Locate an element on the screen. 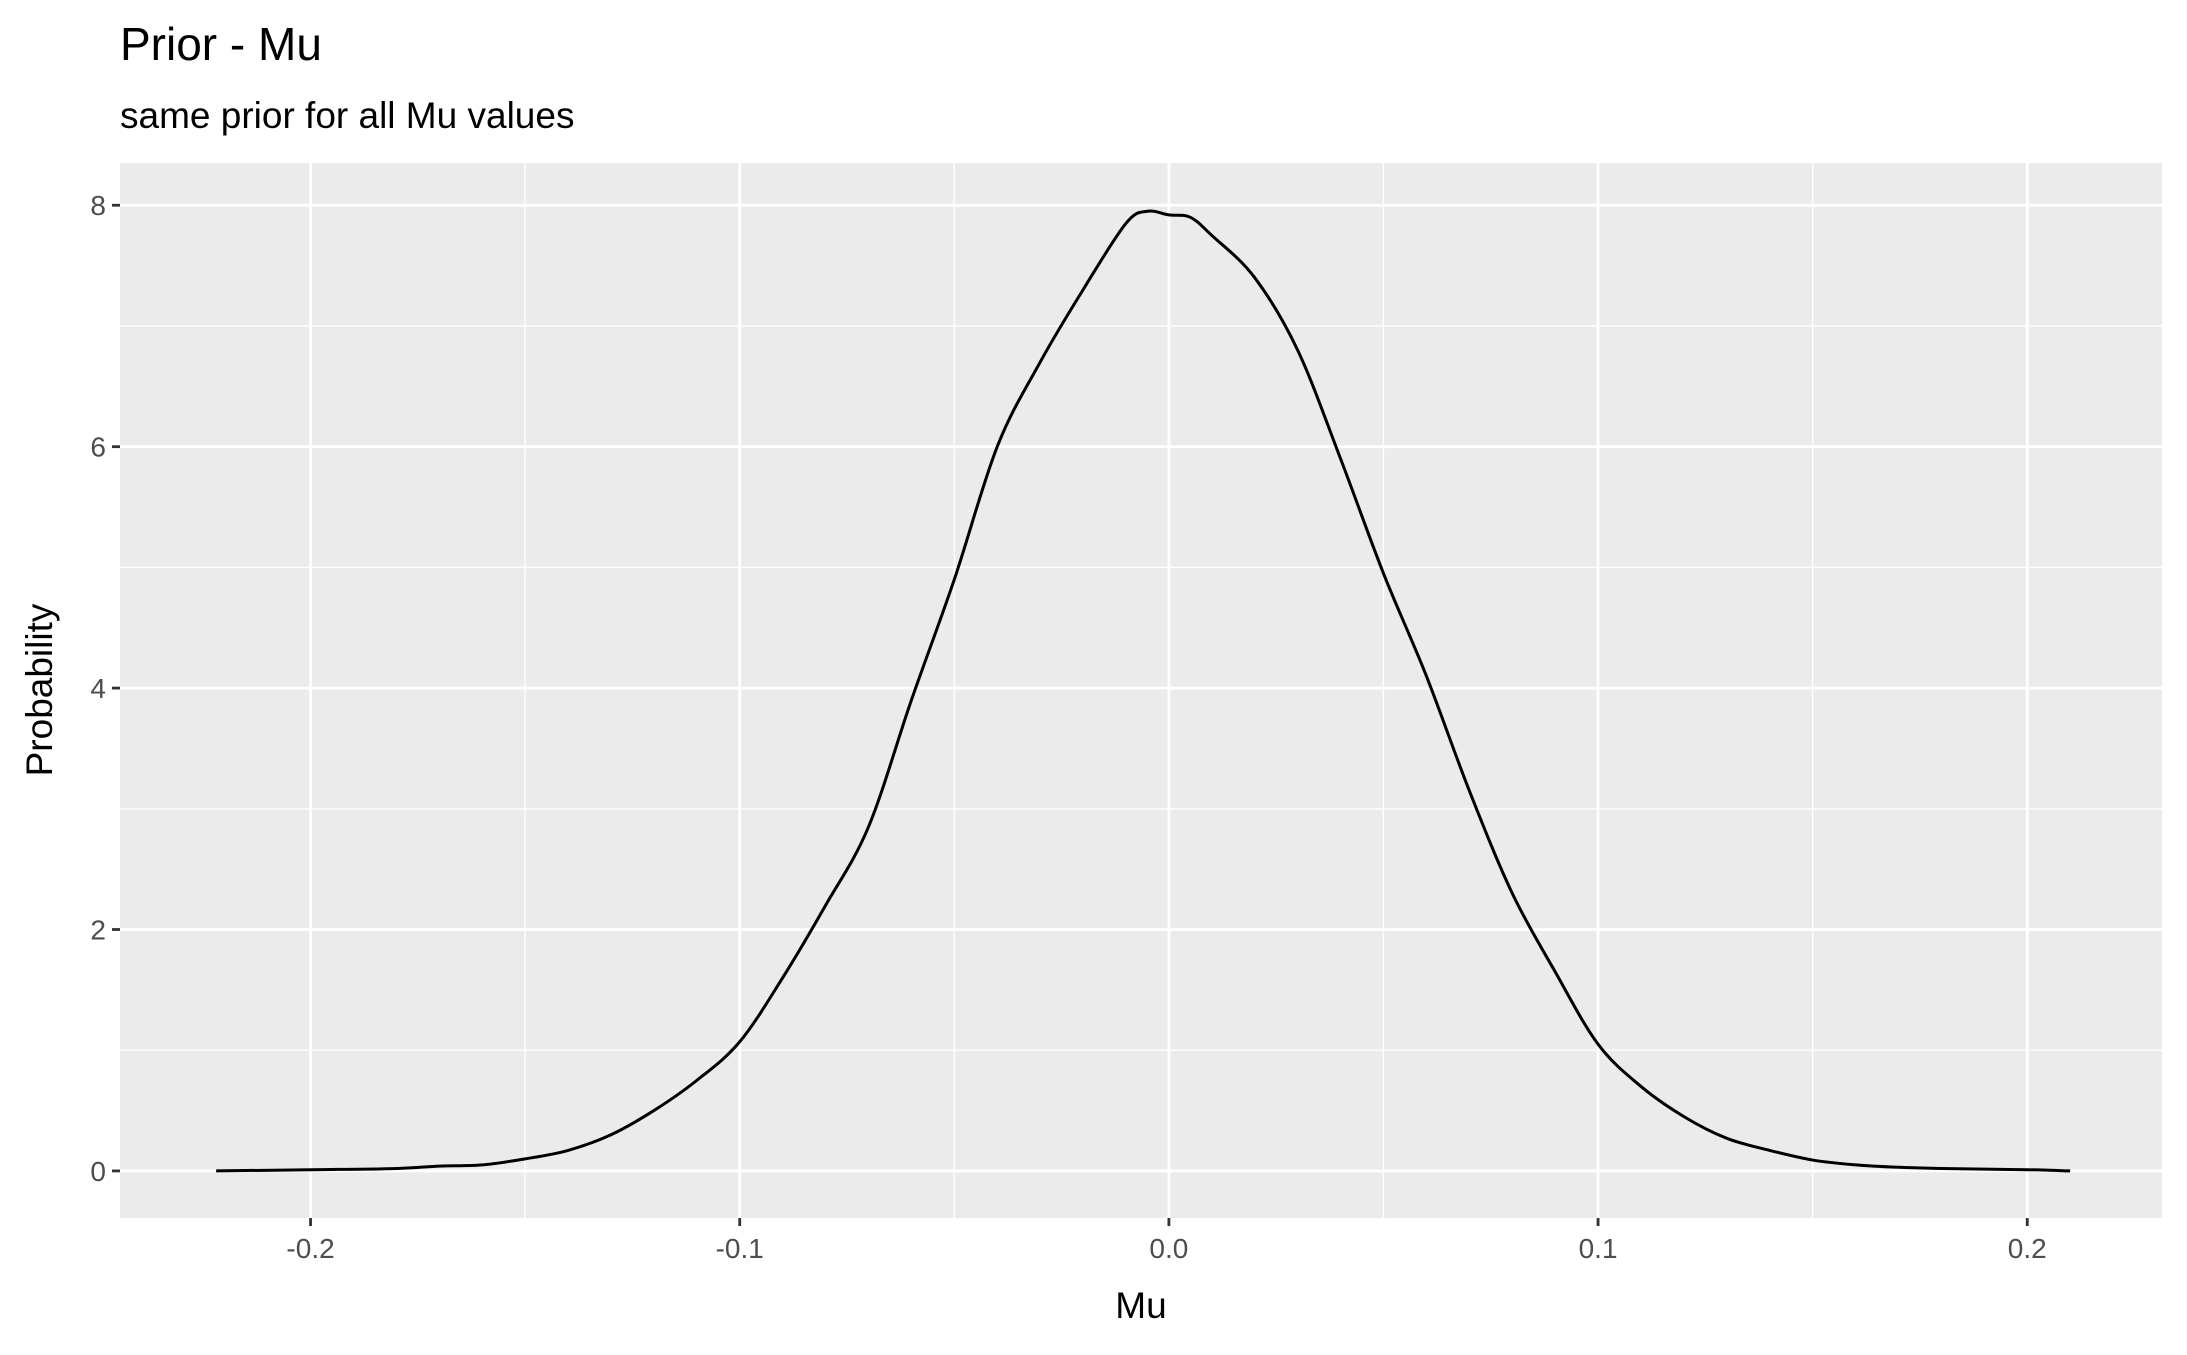 This screenshot has height=1355, width=2187. x-tick-label: 0.2 is located at coordinates (2027, 1248).